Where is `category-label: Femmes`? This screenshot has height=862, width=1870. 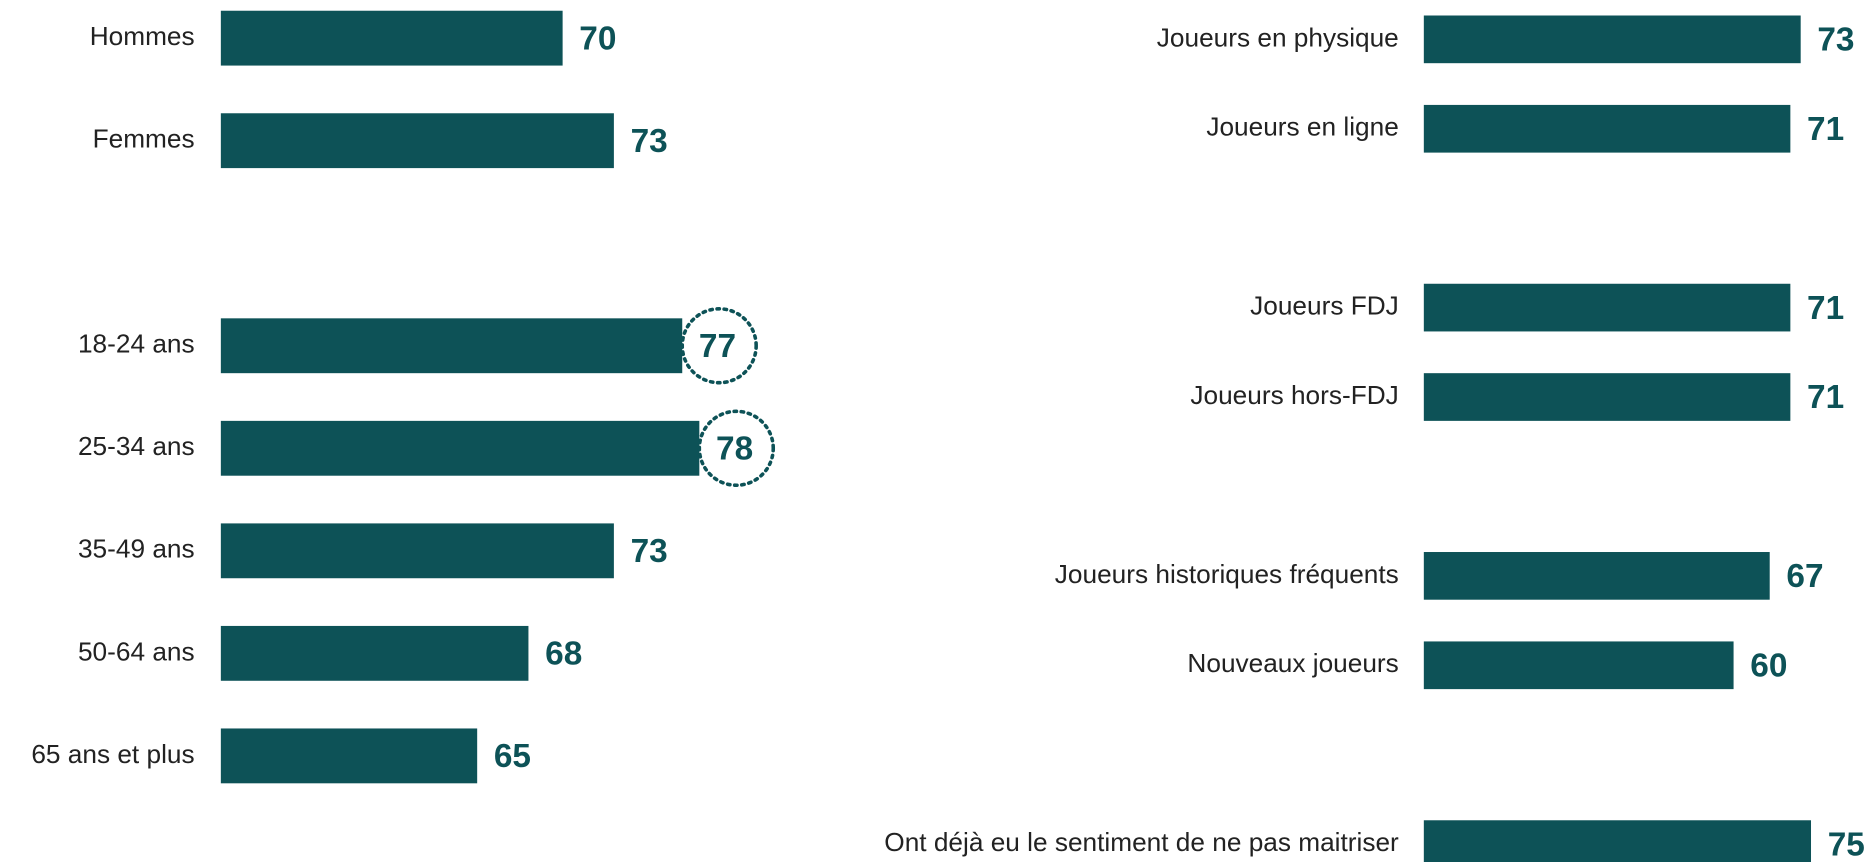
category-label: Femmes is located at coordinates (144, 139).